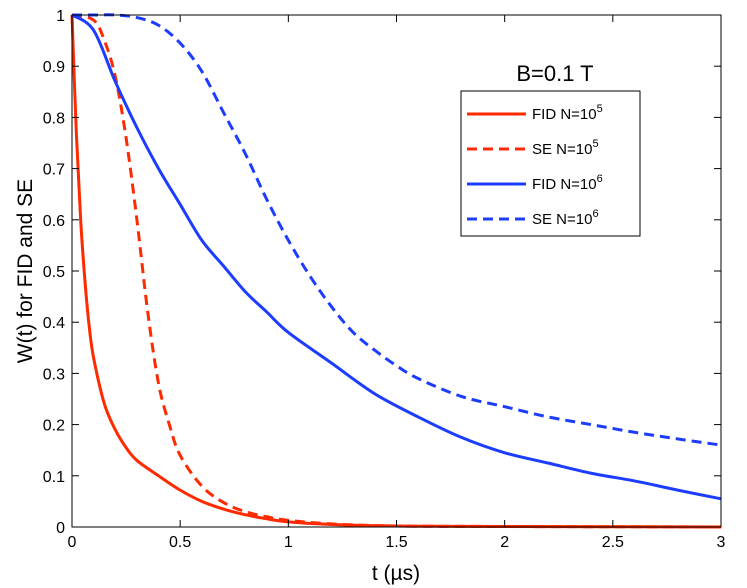  I want to click on y-tick-label: 0.9, so click(54, 67).